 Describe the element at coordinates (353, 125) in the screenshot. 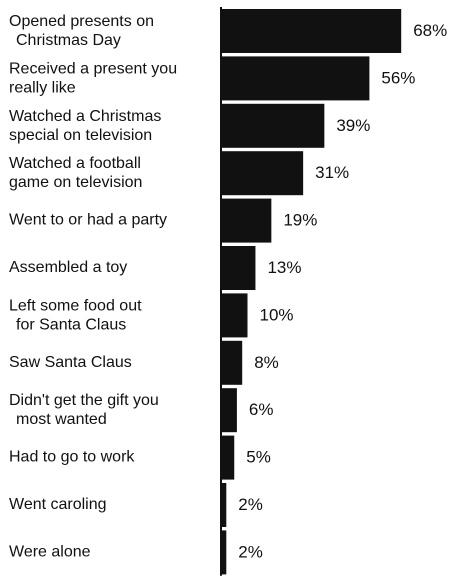

I see `data-label: 39%` at that location.